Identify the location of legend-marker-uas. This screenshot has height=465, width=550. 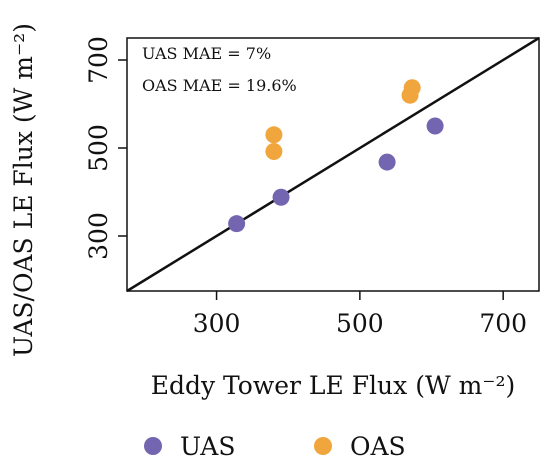
(153, 446).